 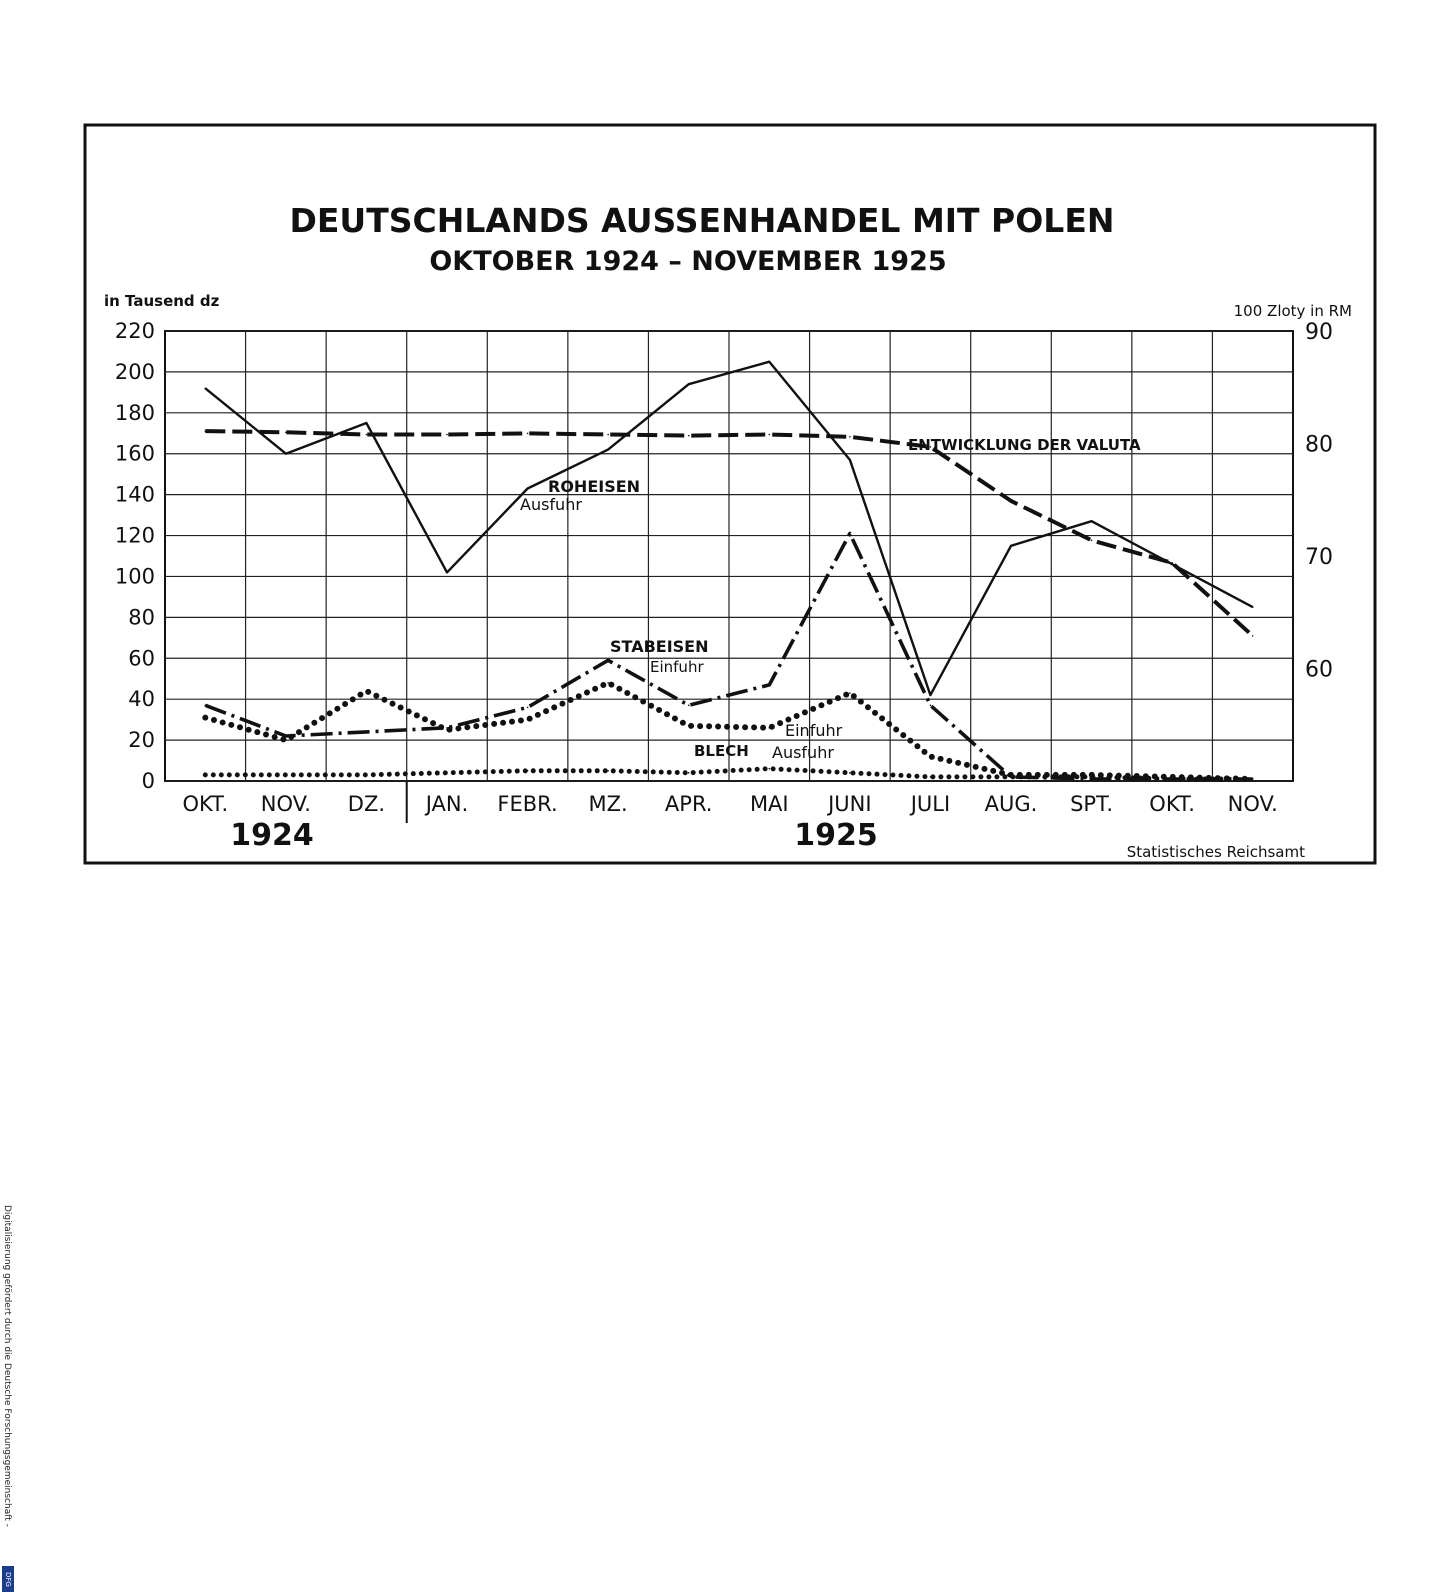 I want to click on y-axis-left-label: in Tausend dz, so click(x=162, y=301).